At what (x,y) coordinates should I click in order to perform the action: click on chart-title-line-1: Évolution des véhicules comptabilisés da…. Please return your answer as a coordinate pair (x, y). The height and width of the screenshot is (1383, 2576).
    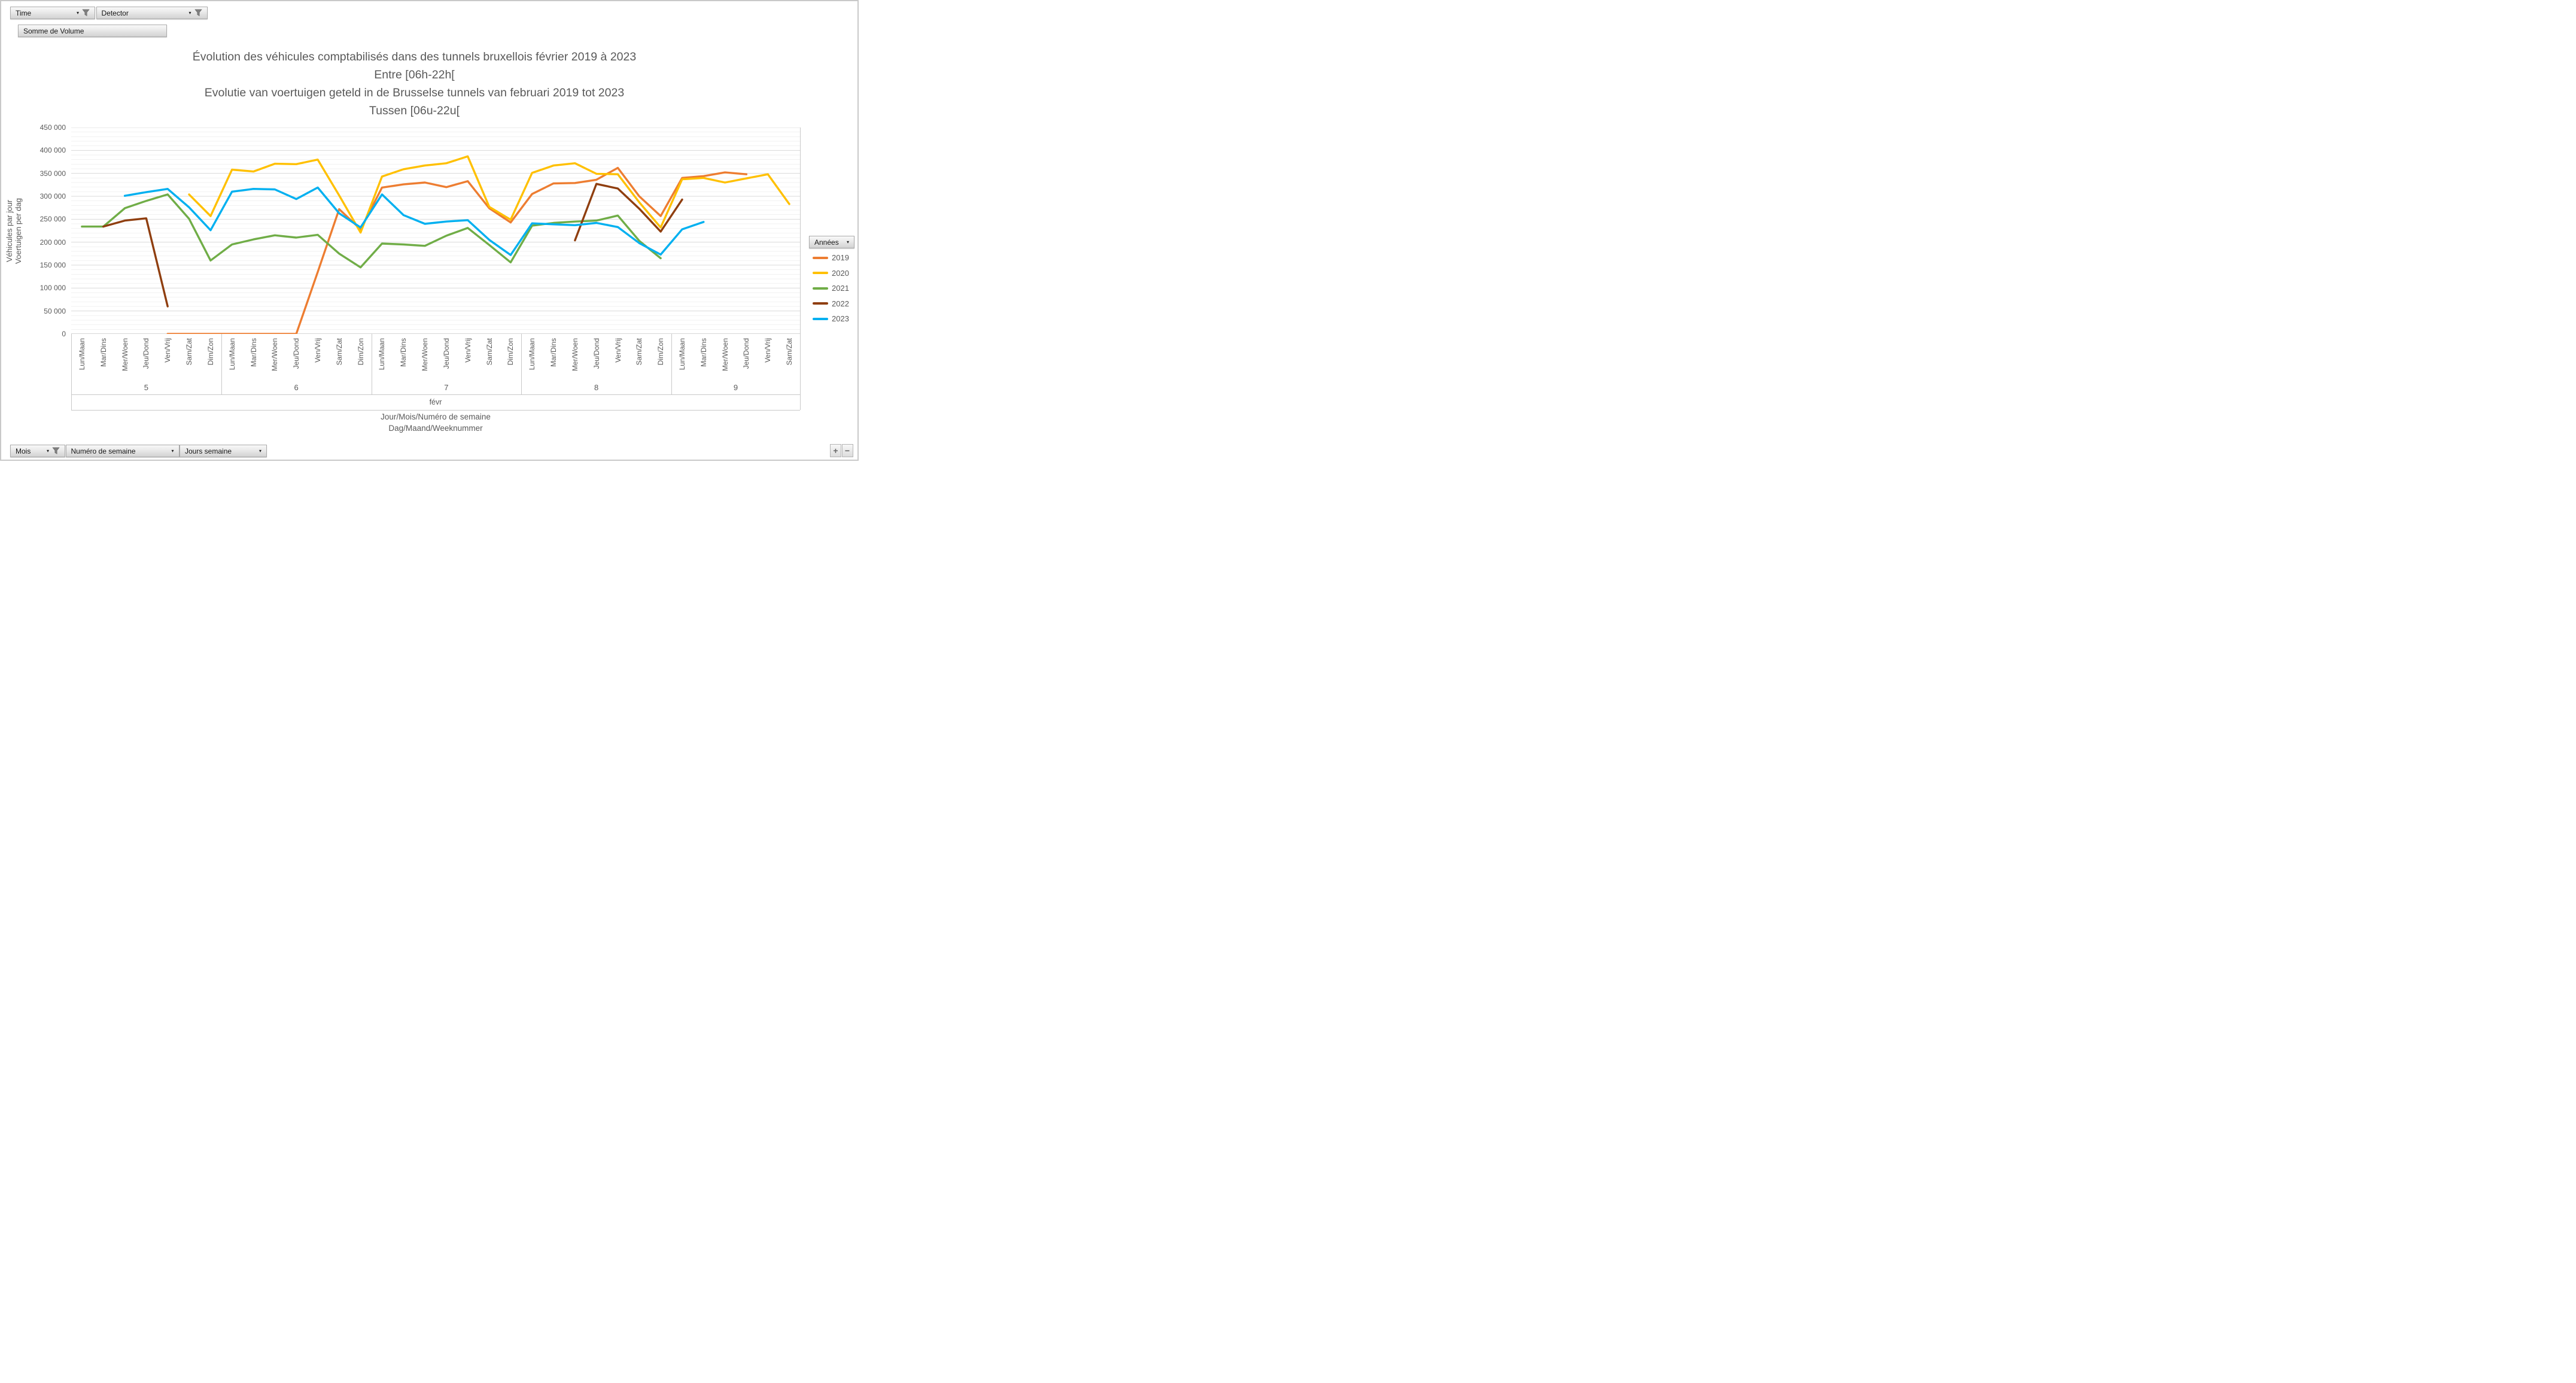
    Looking at the image, I should click on (415, 56).